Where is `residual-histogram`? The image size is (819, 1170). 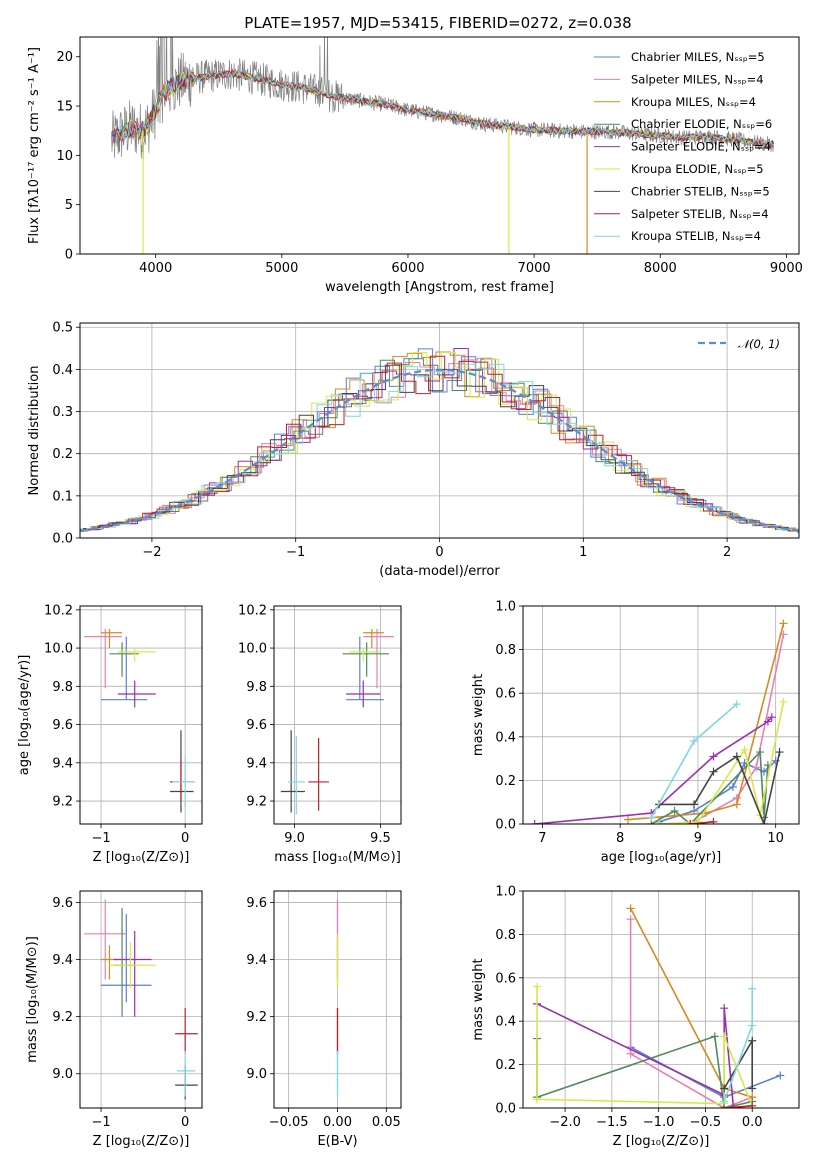 residual-histogram is located at coordinates (439, 440).